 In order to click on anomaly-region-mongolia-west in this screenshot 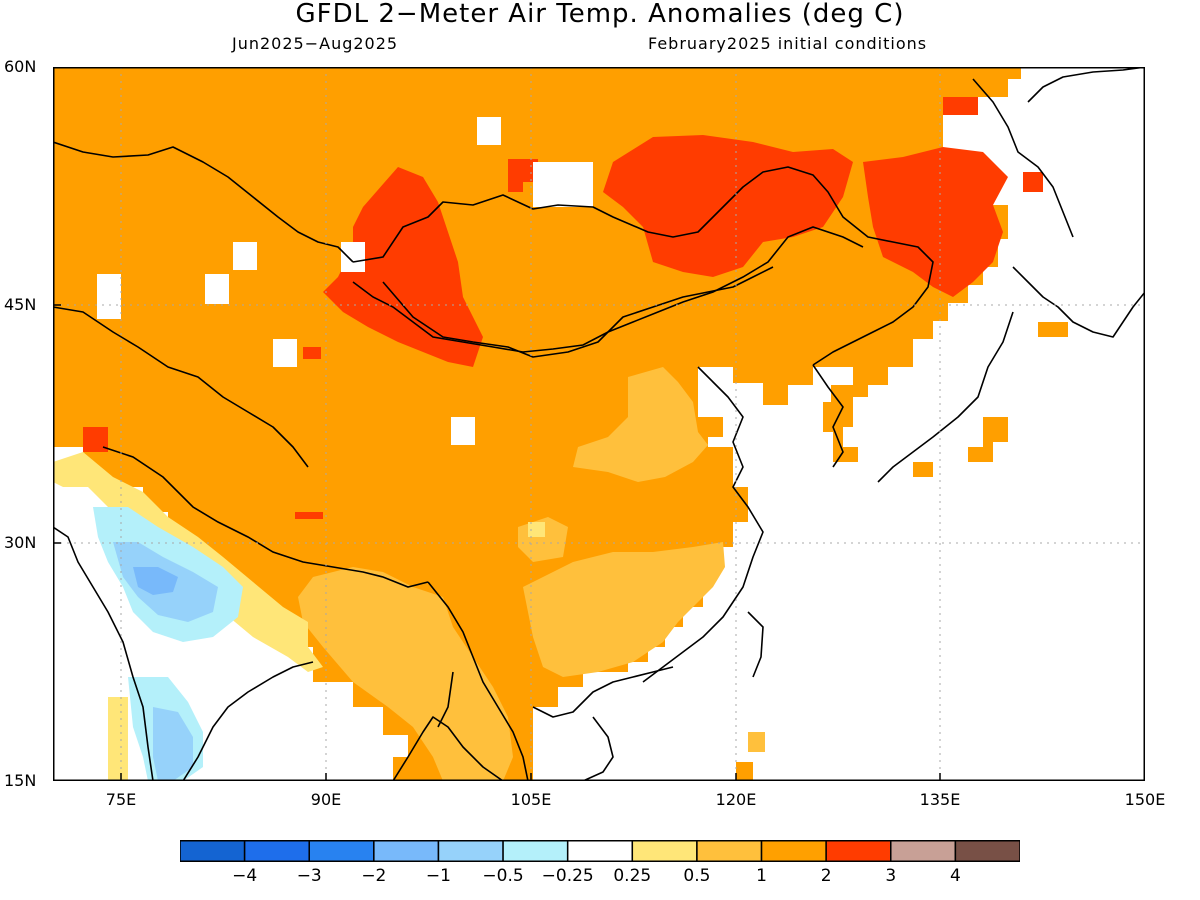, I will do `click(403, 267)`.